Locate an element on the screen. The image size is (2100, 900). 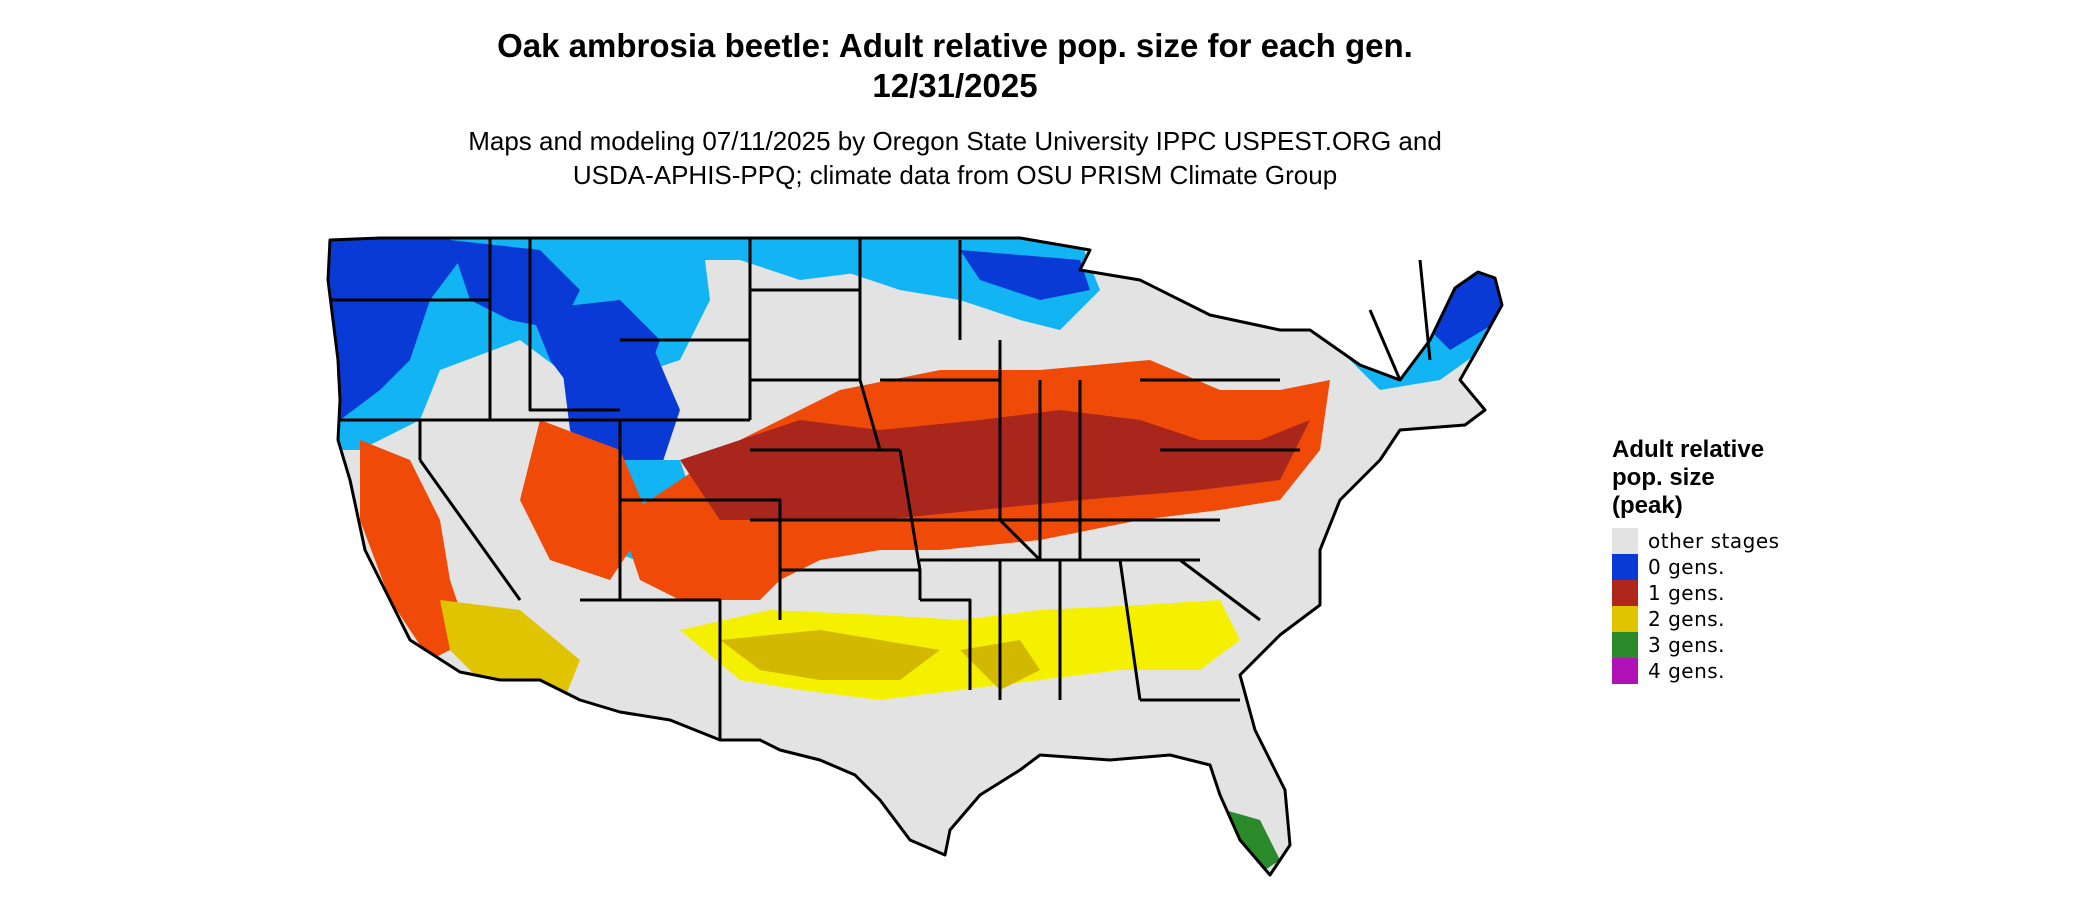
border-mo-west is located at coordinates (910, 524).